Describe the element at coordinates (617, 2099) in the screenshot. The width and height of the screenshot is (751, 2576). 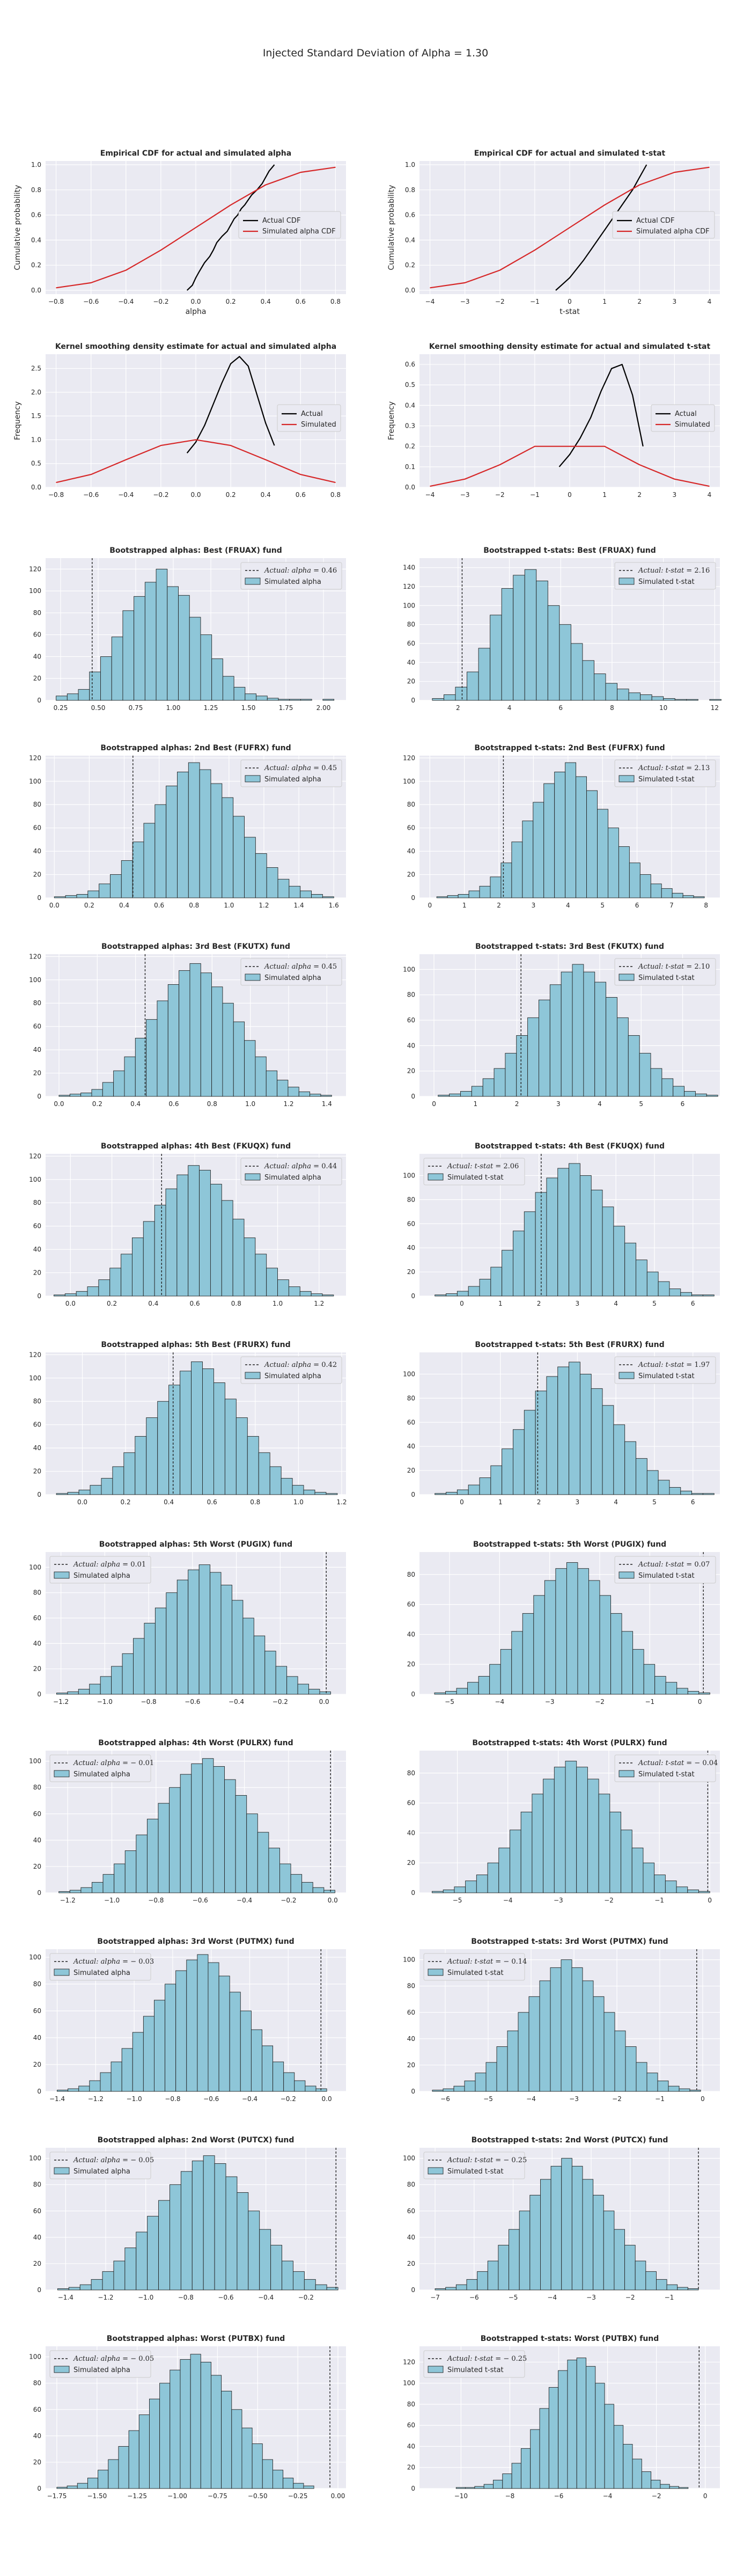
I see `x-tick-label: −2` at that location.